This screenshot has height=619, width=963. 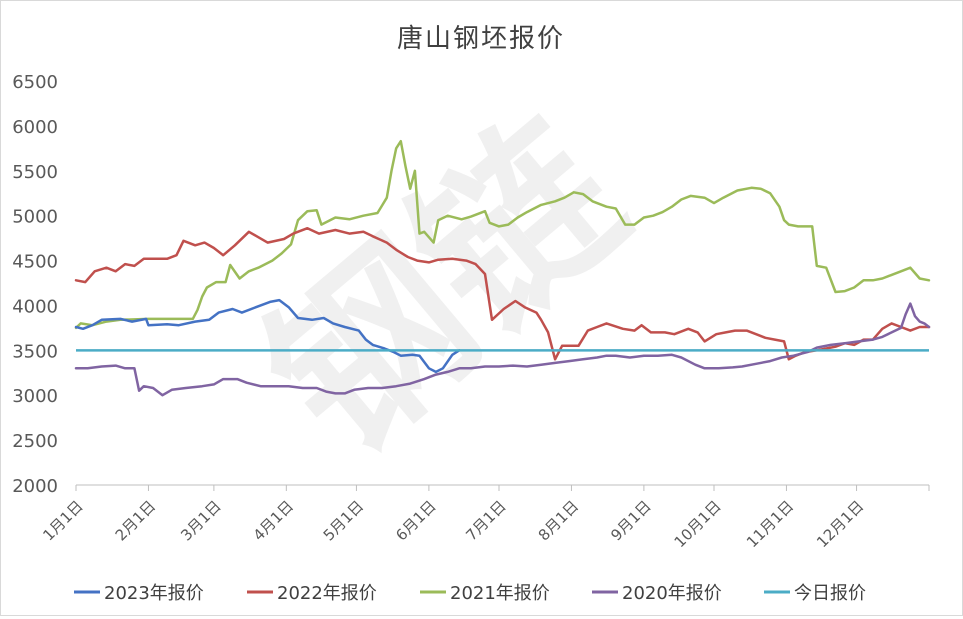 What do you see at coordinates (343, 520) in the screenshot?
I see `x-tick-label: 5月1日` at bounding box center [343, 520].